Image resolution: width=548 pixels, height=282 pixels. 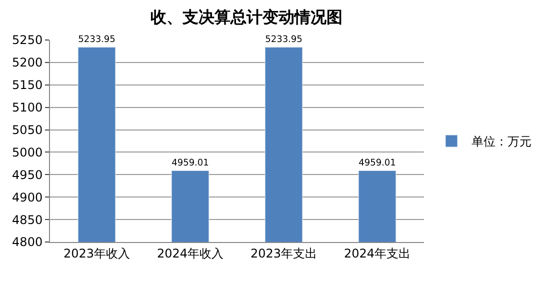 What do you see at coordinates (284, 253) in the screenshot?
I see `x-tick-label: 2023年支出` at bounding box center [284, 253].